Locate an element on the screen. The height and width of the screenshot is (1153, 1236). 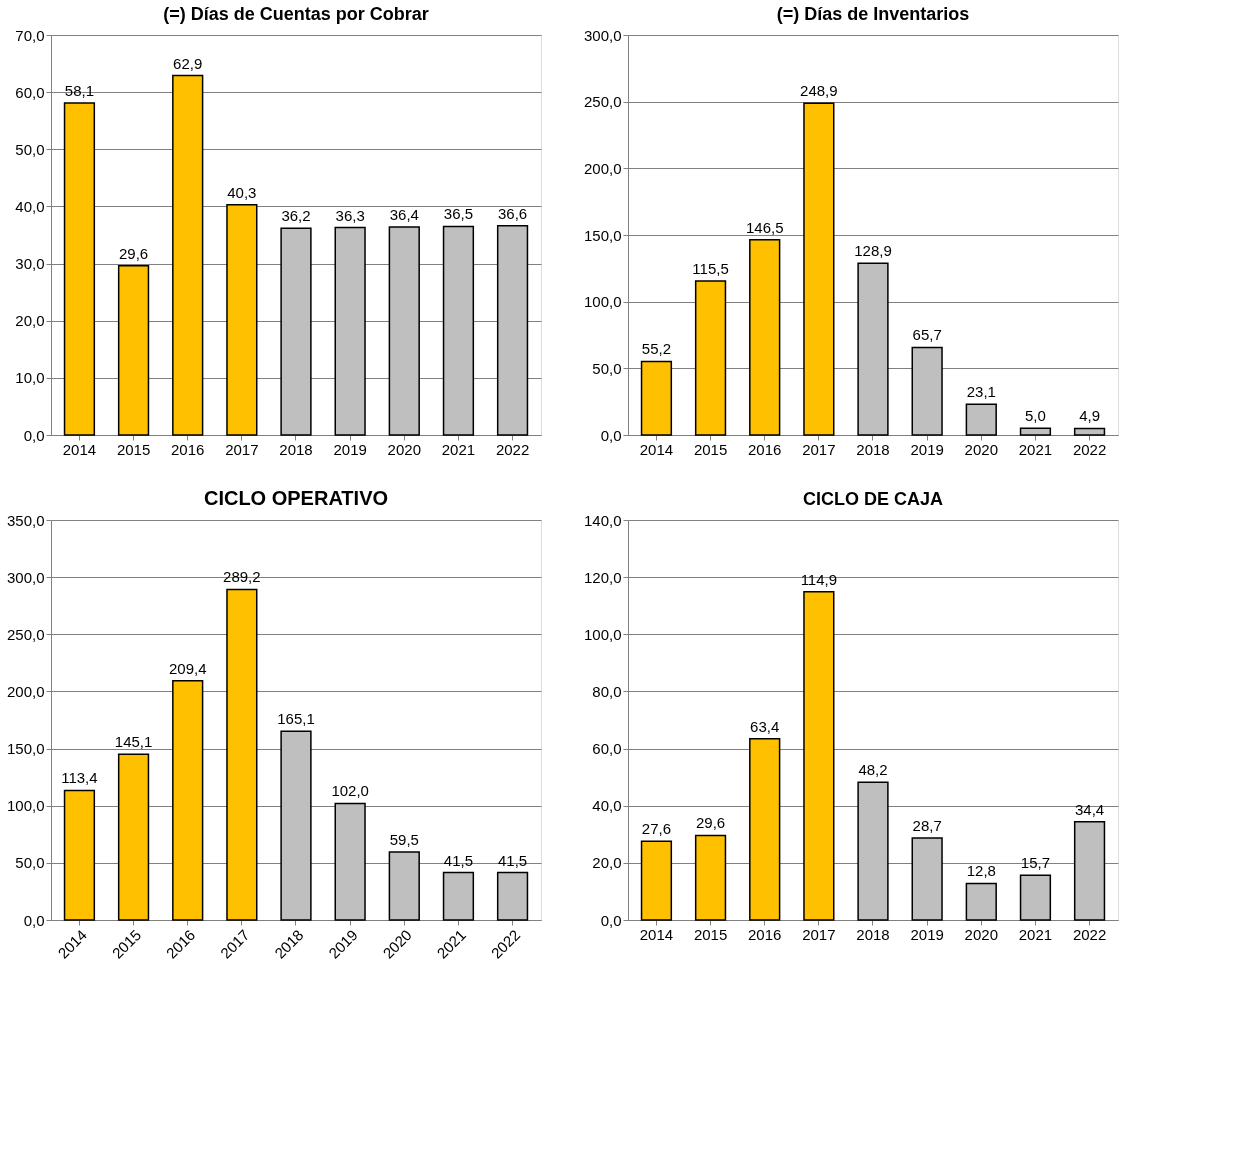
y-tick-label: 120,0 is located at coordinates (602, 577).